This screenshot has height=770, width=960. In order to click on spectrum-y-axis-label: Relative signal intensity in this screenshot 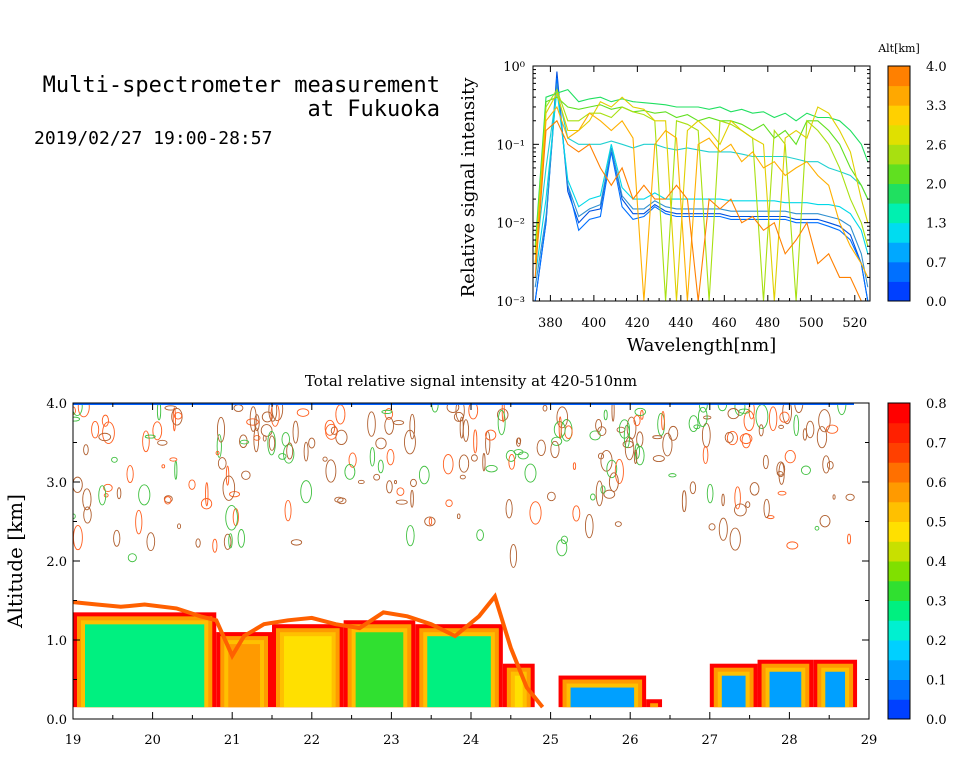, I will do `click(468, 187)`.